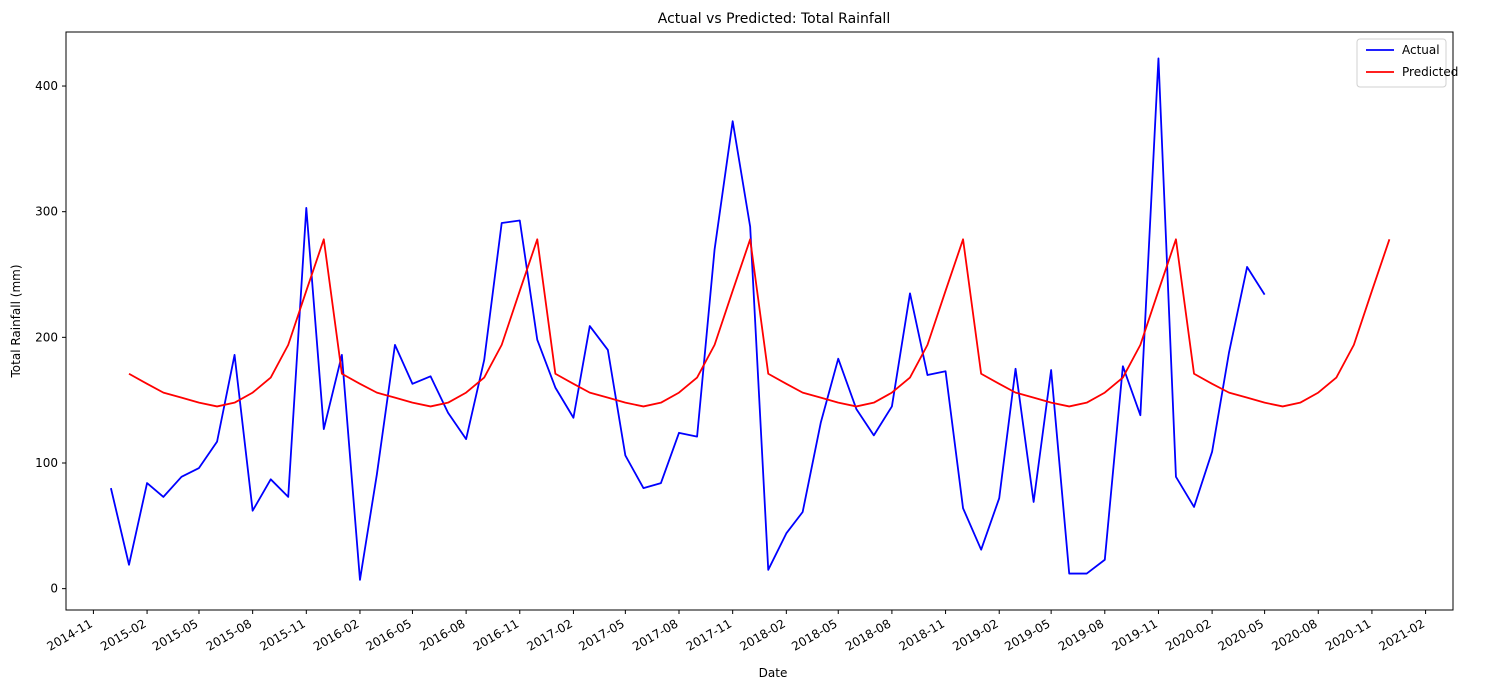 The width and height of the screenshot is (1489, 690). What do you see at coordinates (1401, 63) in the screenshot?
I see `legend-box` at bounding box center [1401, 63].